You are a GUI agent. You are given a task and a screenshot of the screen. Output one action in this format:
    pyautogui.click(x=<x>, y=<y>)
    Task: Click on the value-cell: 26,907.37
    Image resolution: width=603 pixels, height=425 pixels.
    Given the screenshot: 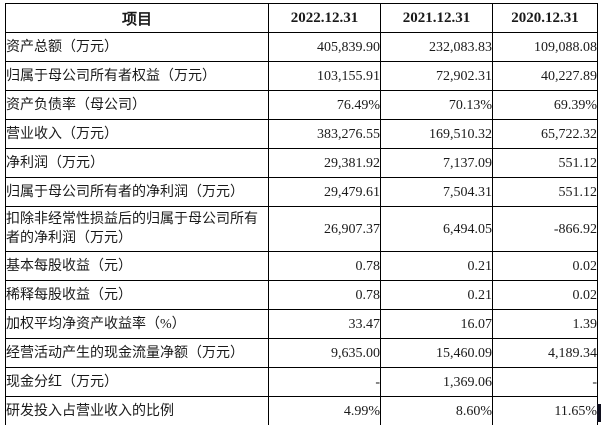 What is the action you would take?
    pyautogui.click(x=324, y=229)
    